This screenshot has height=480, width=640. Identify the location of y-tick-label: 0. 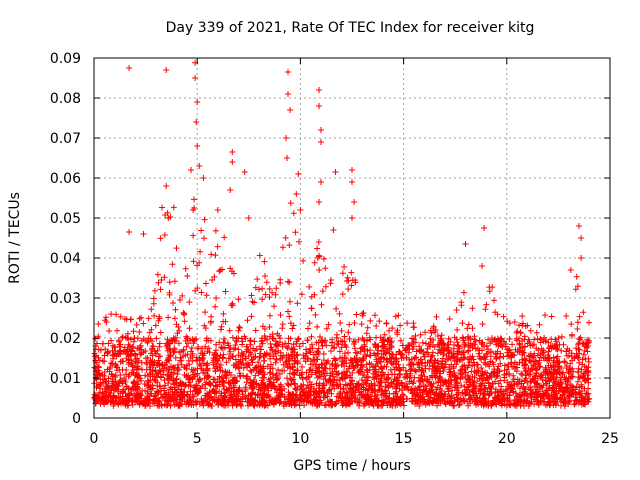
(76, 419).